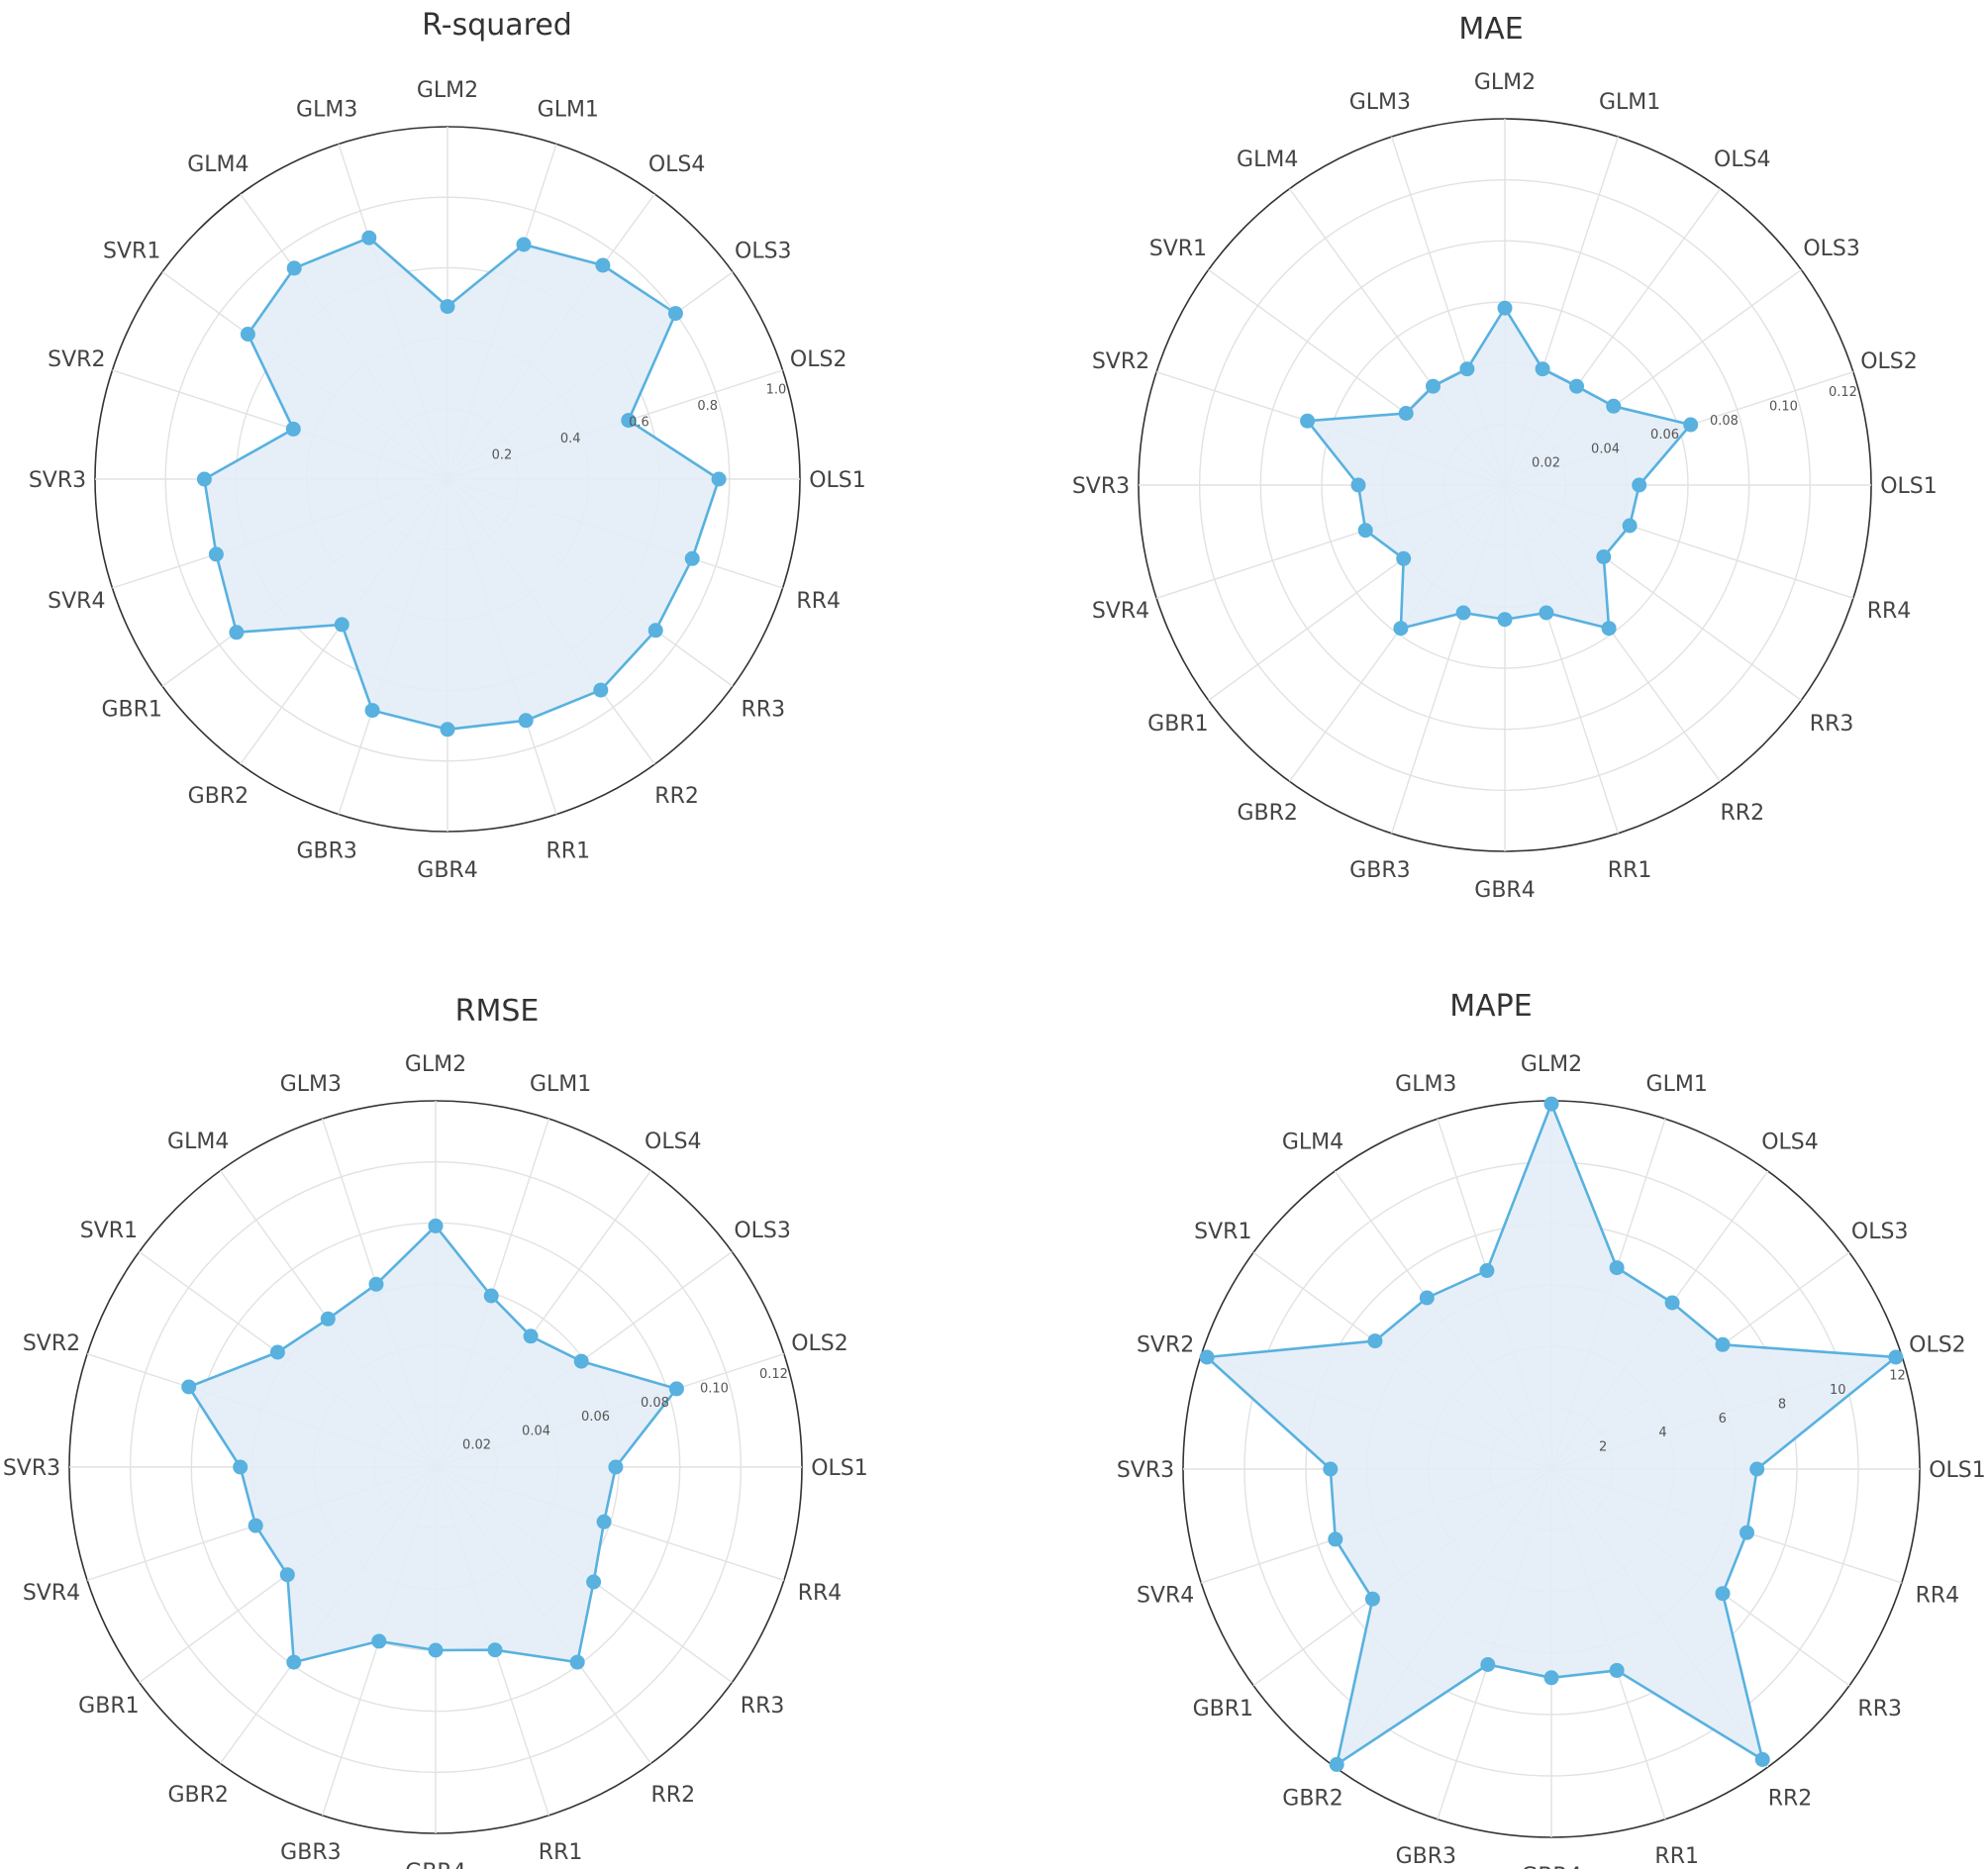 Image resolution: width=1988 pixels, height=1869 pixels. I want to click on chart-title: MAE, so click(1491, 29).